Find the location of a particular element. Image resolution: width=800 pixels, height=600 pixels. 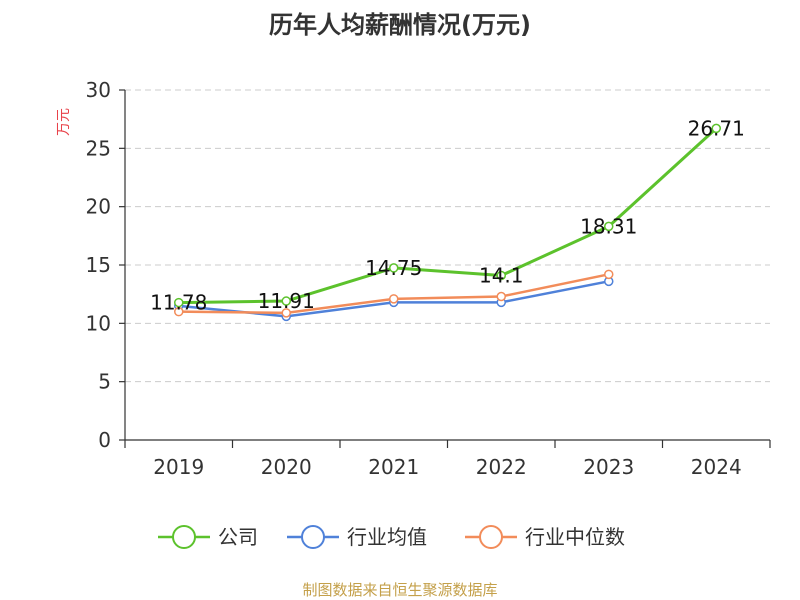

data-label: 14.1 is located at coordinates (501, 276).